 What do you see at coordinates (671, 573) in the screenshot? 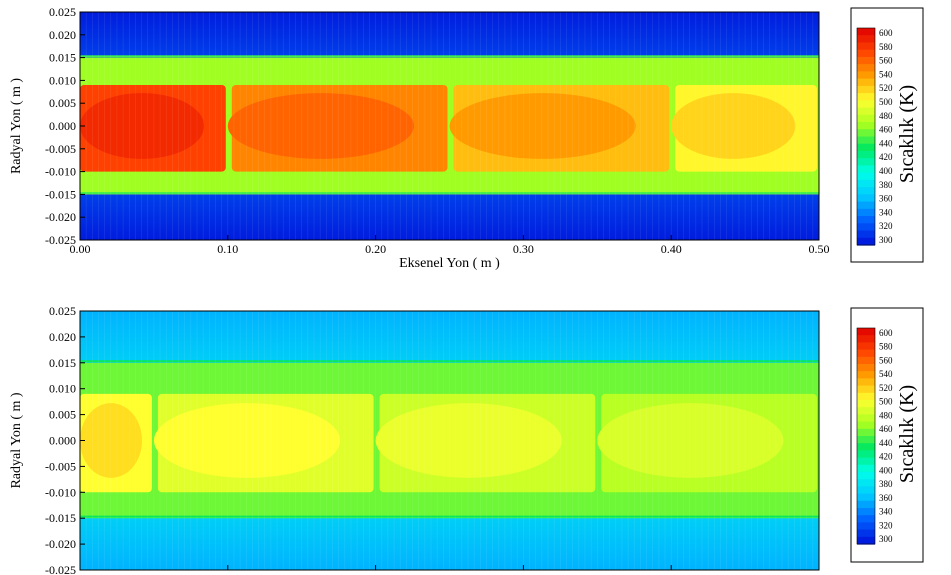
I see `x-tick-label: 0.90` at bounding box center [671, 573].